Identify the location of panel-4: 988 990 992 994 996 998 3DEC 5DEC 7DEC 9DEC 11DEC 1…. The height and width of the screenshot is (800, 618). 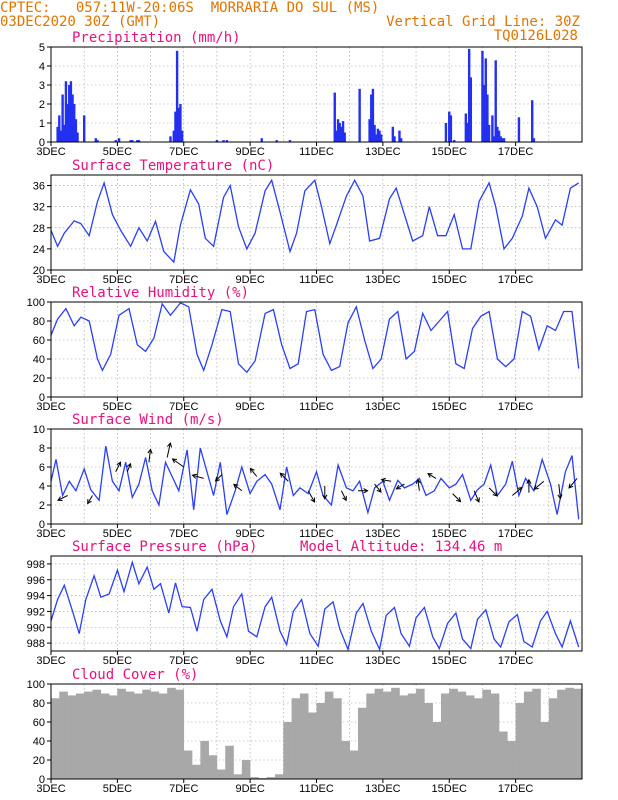
(305, 603).